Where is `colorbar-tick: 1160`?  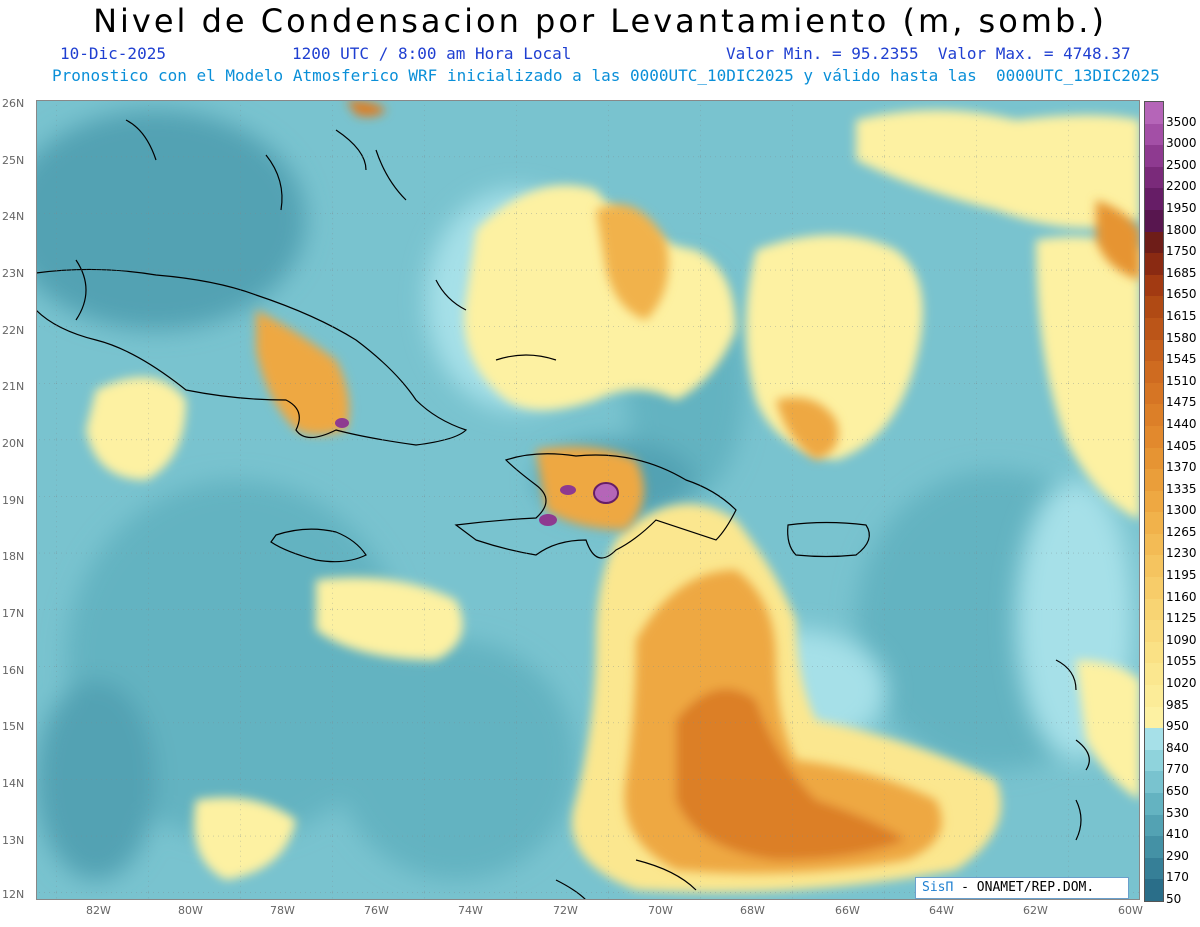
colorbar-tick: 1160 is located at coordinates (1181, 596).